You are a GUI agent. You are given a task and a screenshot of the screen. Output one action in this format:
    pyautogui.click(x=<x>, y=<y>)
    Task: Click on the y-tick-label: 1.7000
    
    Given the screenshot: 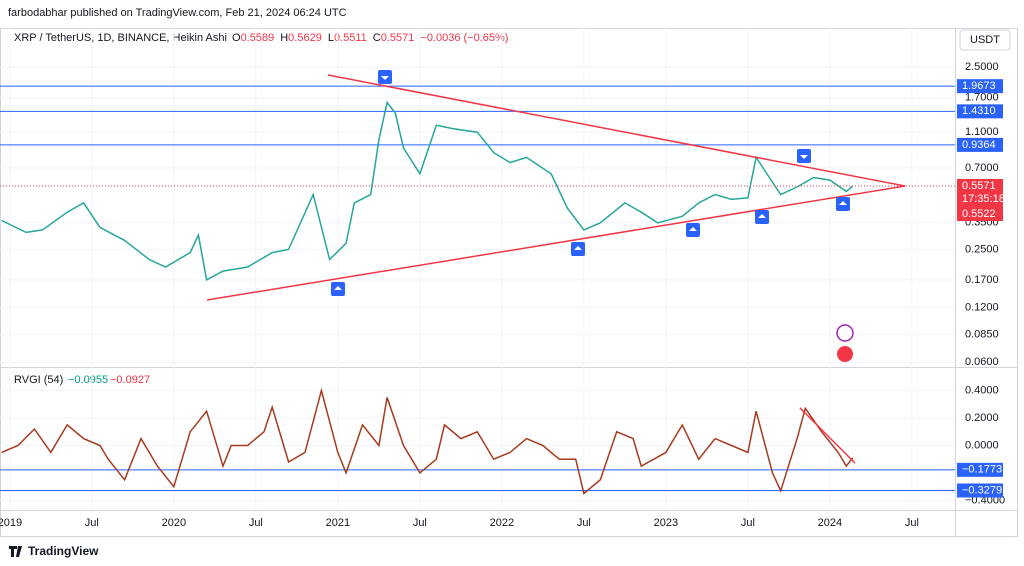 What is the action you would take?
    pyautogui.click(x=982, y=98)
    